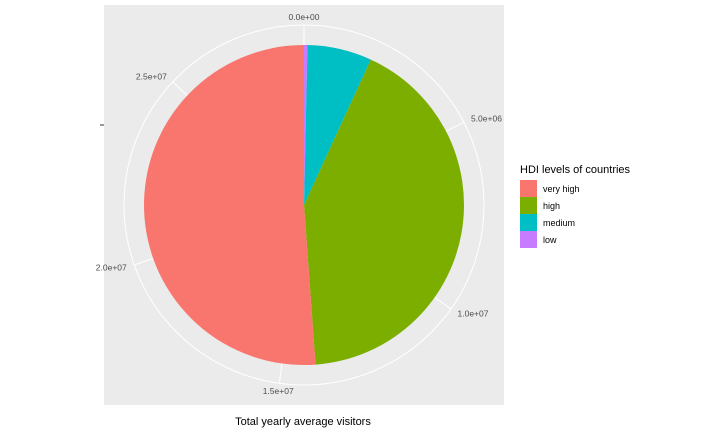  Describe the element at coordinates (111, 268) in the screenshot. I see `theta-tick-label: 2.0e+07` at that location.